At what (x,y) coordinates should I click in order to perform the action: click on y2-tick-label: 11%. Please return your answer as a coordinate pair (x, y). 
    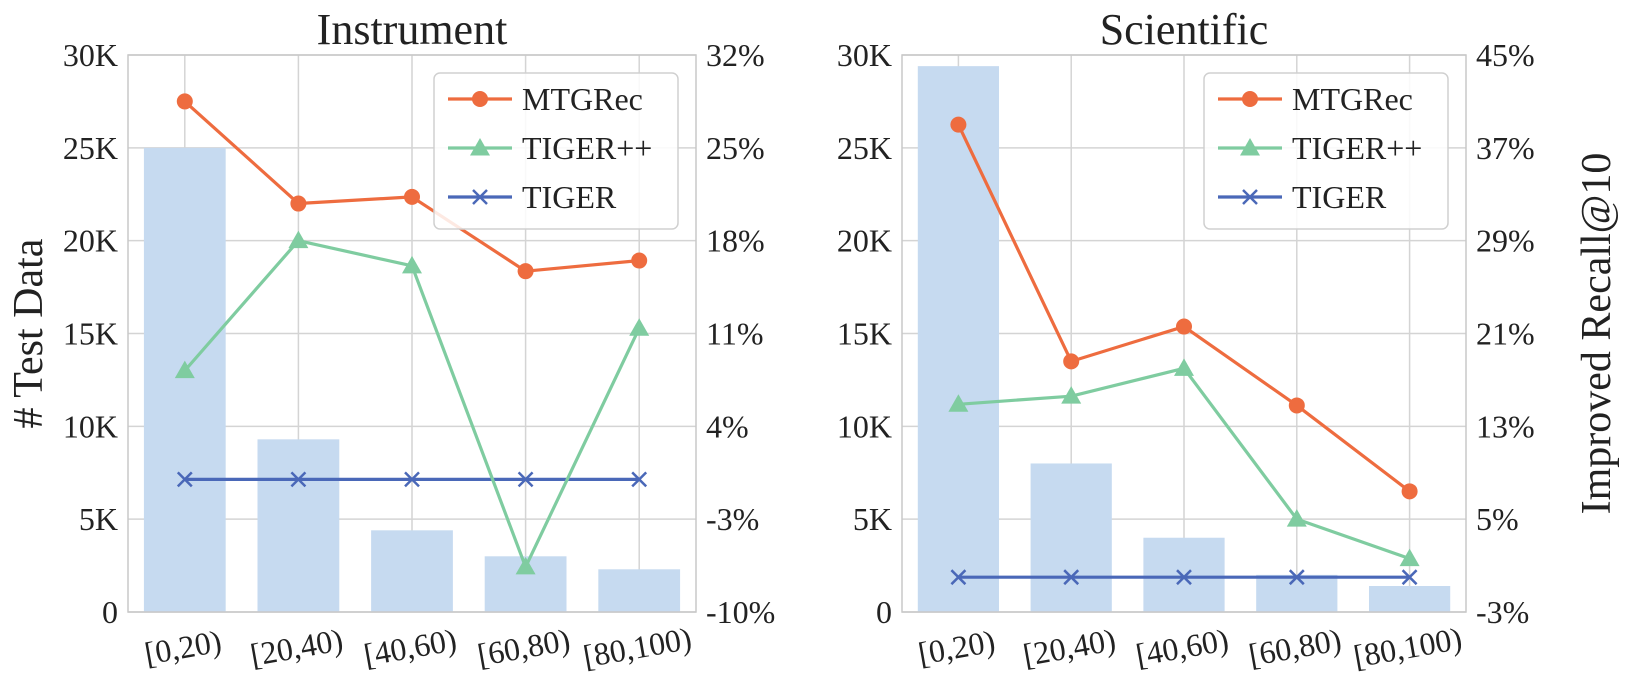
    Looking at the image, I should click on (734, 334).